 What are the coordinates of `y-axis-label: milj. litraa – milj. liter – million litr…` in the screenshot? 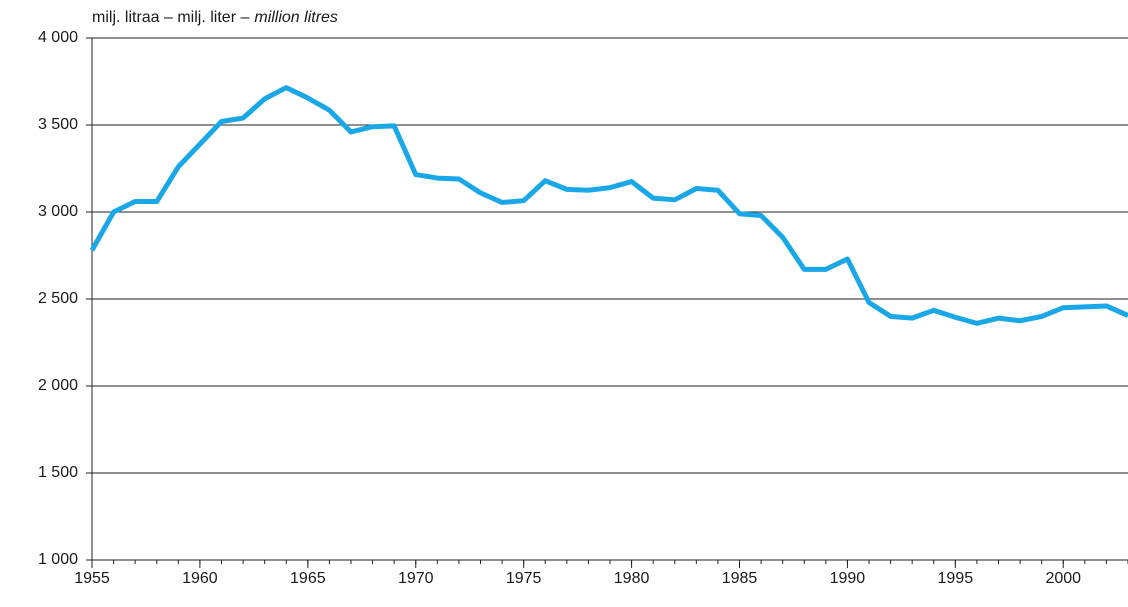 It's located at (215, 17).